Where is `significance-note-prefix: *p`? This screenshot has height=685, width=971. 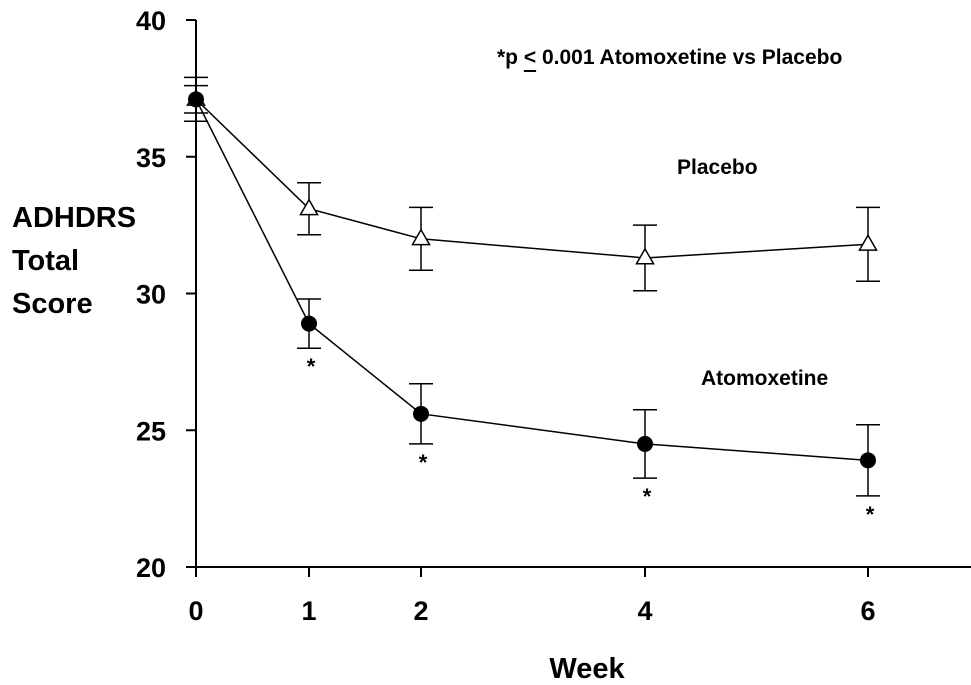
significance-note-prefix: *p is located at coordinates (510, 57).